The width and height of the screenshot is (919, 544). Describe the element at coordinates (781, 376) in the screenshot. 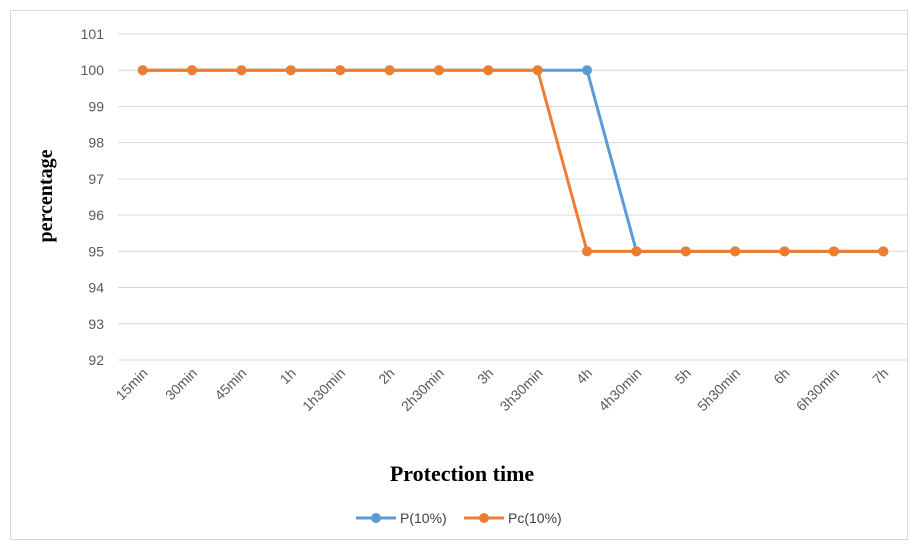

I see `x-tick-label: 6h` at that location.